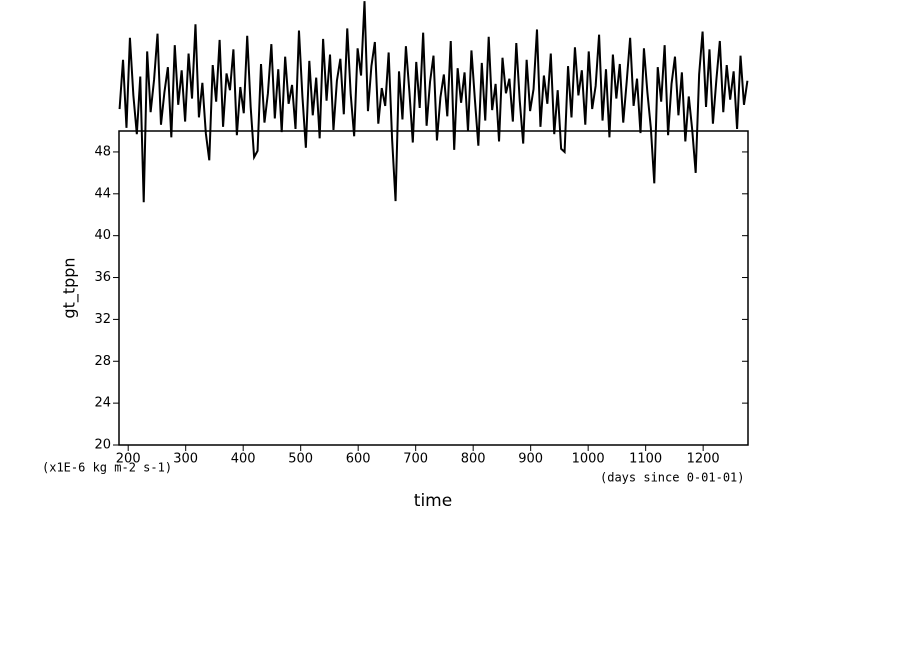  Describe the element at coordinates (433, 501) in the screenshot. I see `x-axis-label: time` at that location.